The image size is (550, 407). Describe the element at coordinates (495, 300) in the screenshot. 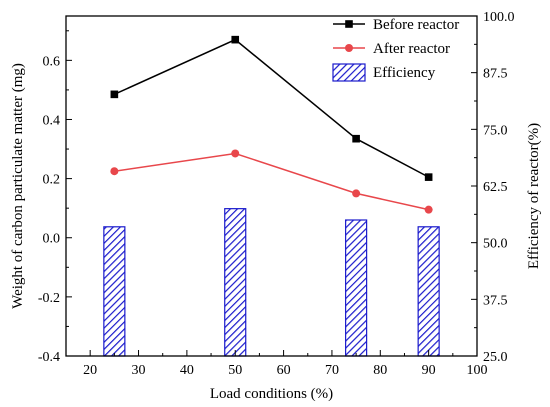

I see `y-right-tick-label: 37.5` at that location.